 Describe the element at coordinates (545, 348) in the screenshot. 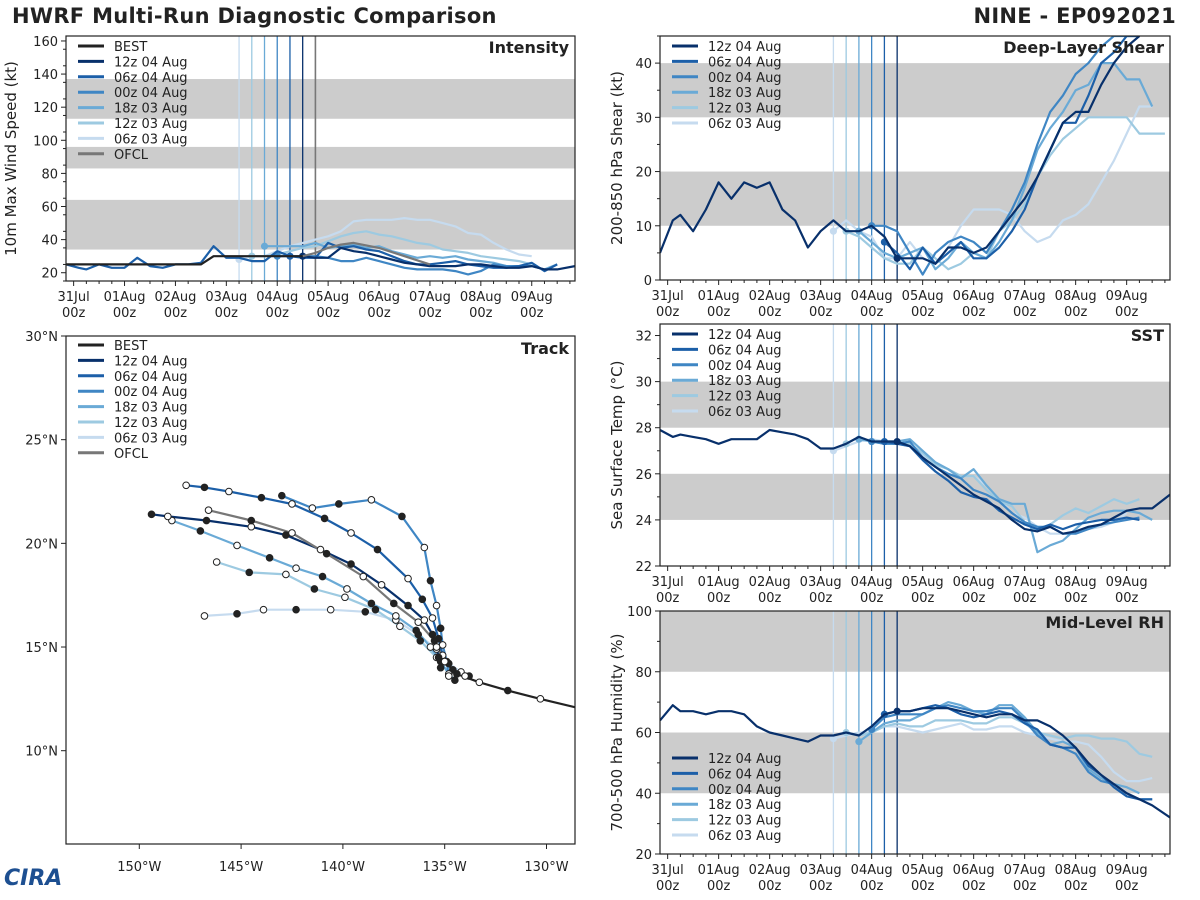

I see `panel-title: Track` at that location.